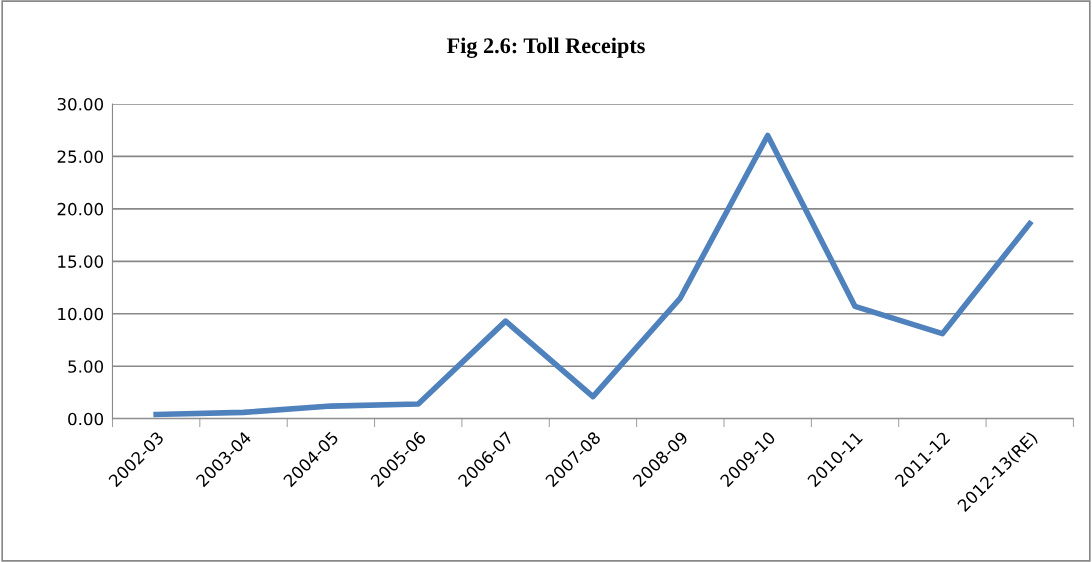 The image size is (1092, 562). I want to click on chart-title: Fig 2.6: Toll Receipts, so click(545, 47).